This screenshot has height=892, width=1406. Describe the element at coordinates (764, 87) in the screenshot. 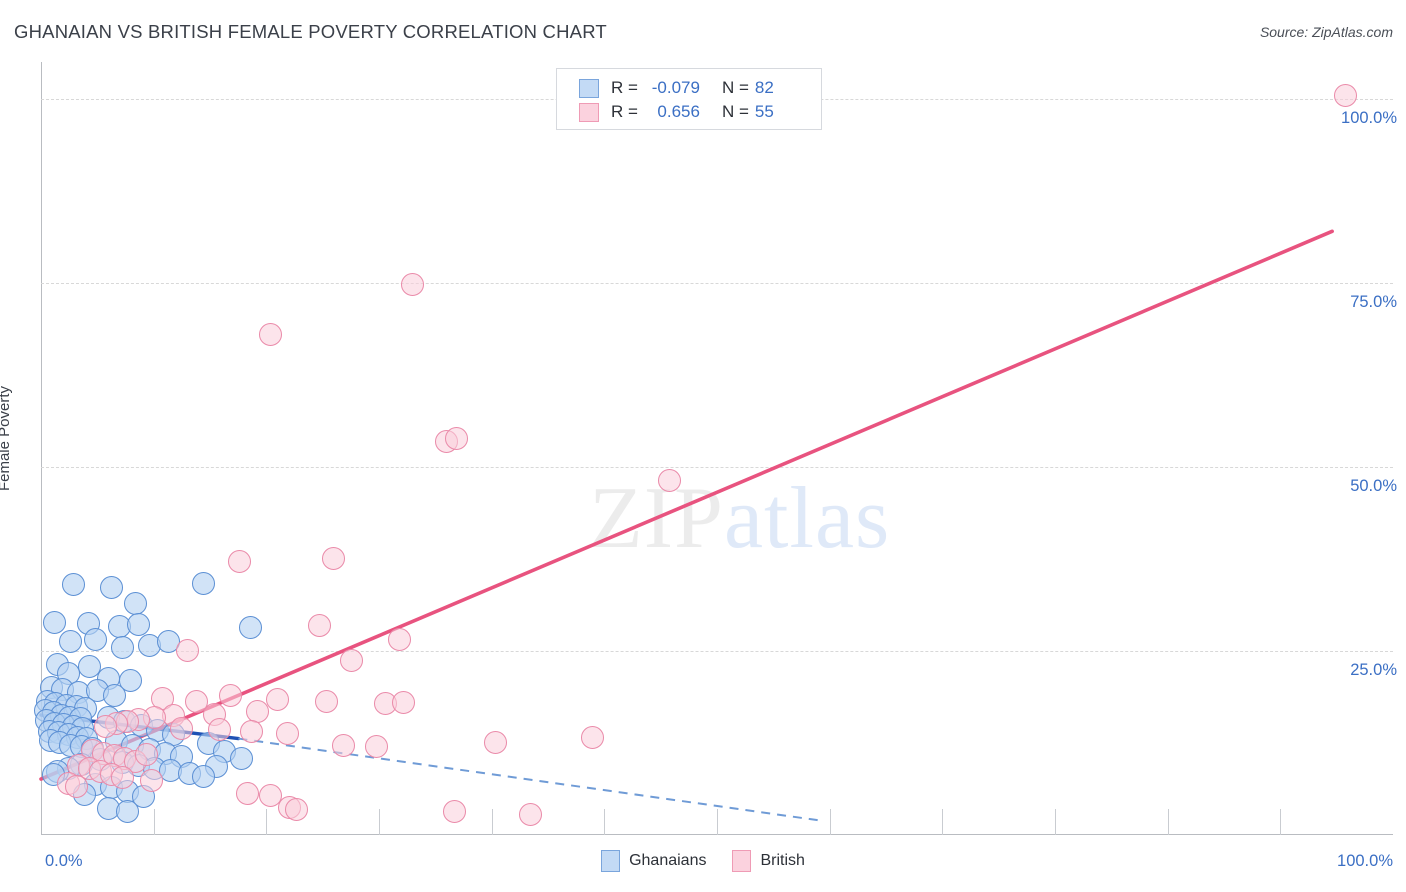

I see `stats-n-value: 82` at that location.